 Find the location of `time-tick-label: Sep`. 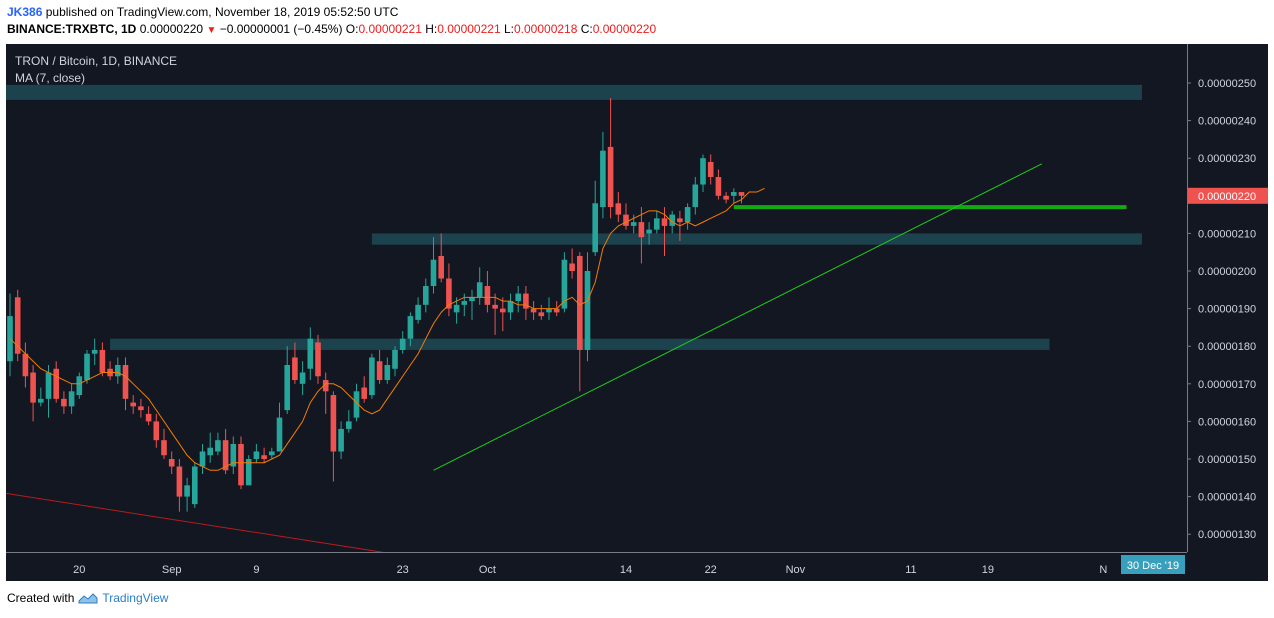

time-tick-label: Sep is located at coordinates (172, 570).